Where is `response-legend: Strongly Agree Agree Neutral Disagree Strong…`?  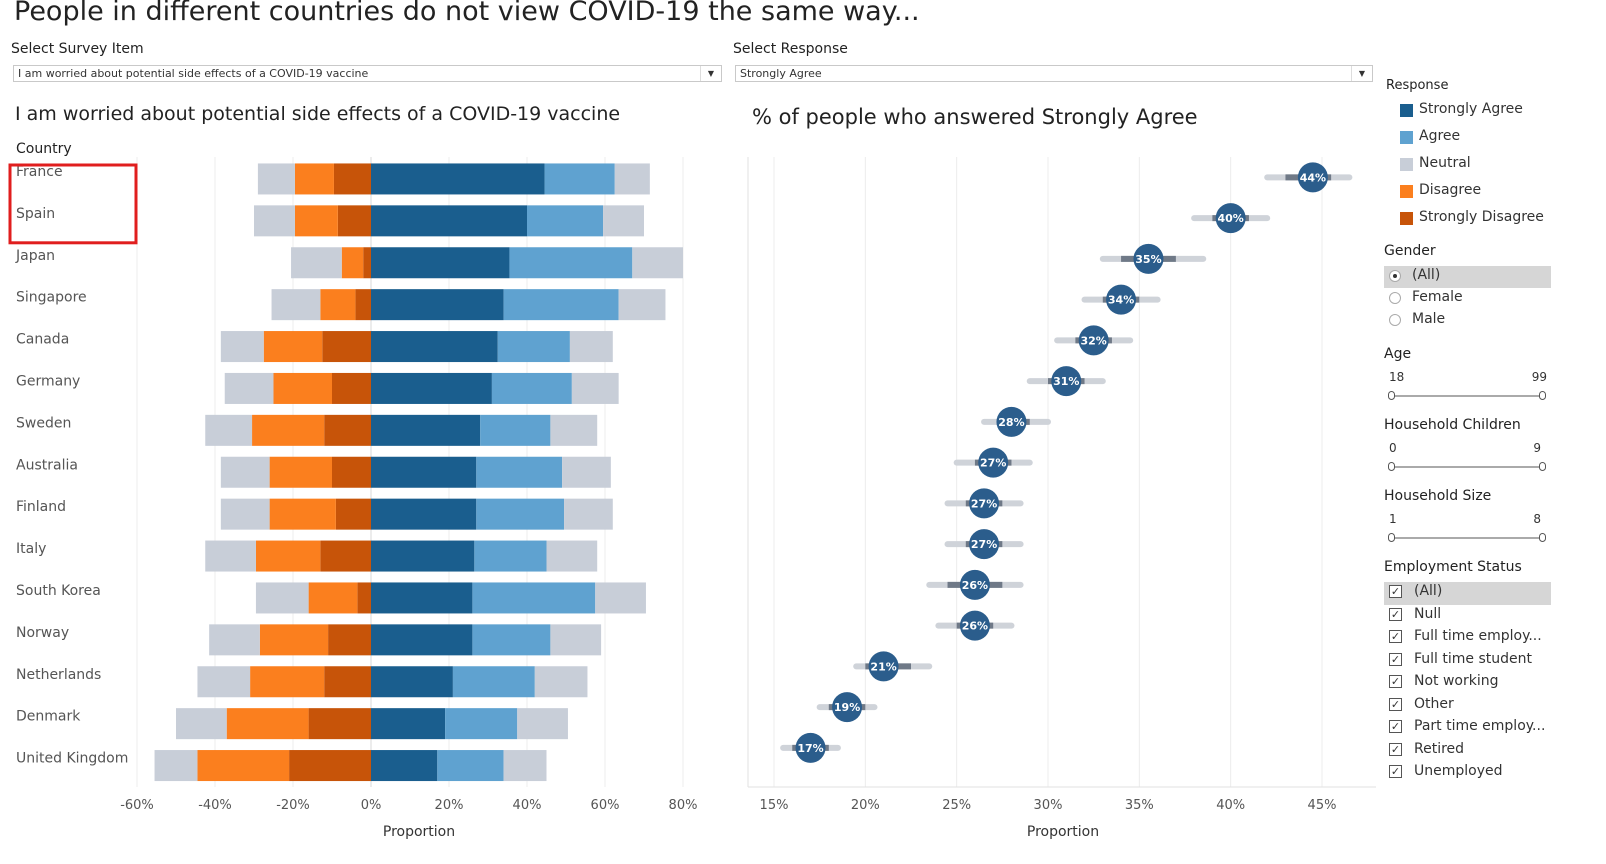 response-legend: Strongly Agree Agree Neutral Disagree Strong… is located at coordinates (1480, 169).